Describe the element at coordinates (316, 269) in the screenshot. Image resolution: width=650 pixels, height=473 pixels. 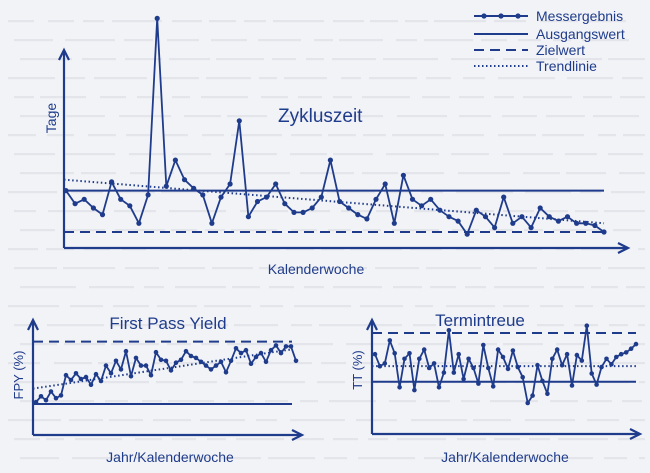
I see `x-axis-label: Kalenderwoche` at that location.